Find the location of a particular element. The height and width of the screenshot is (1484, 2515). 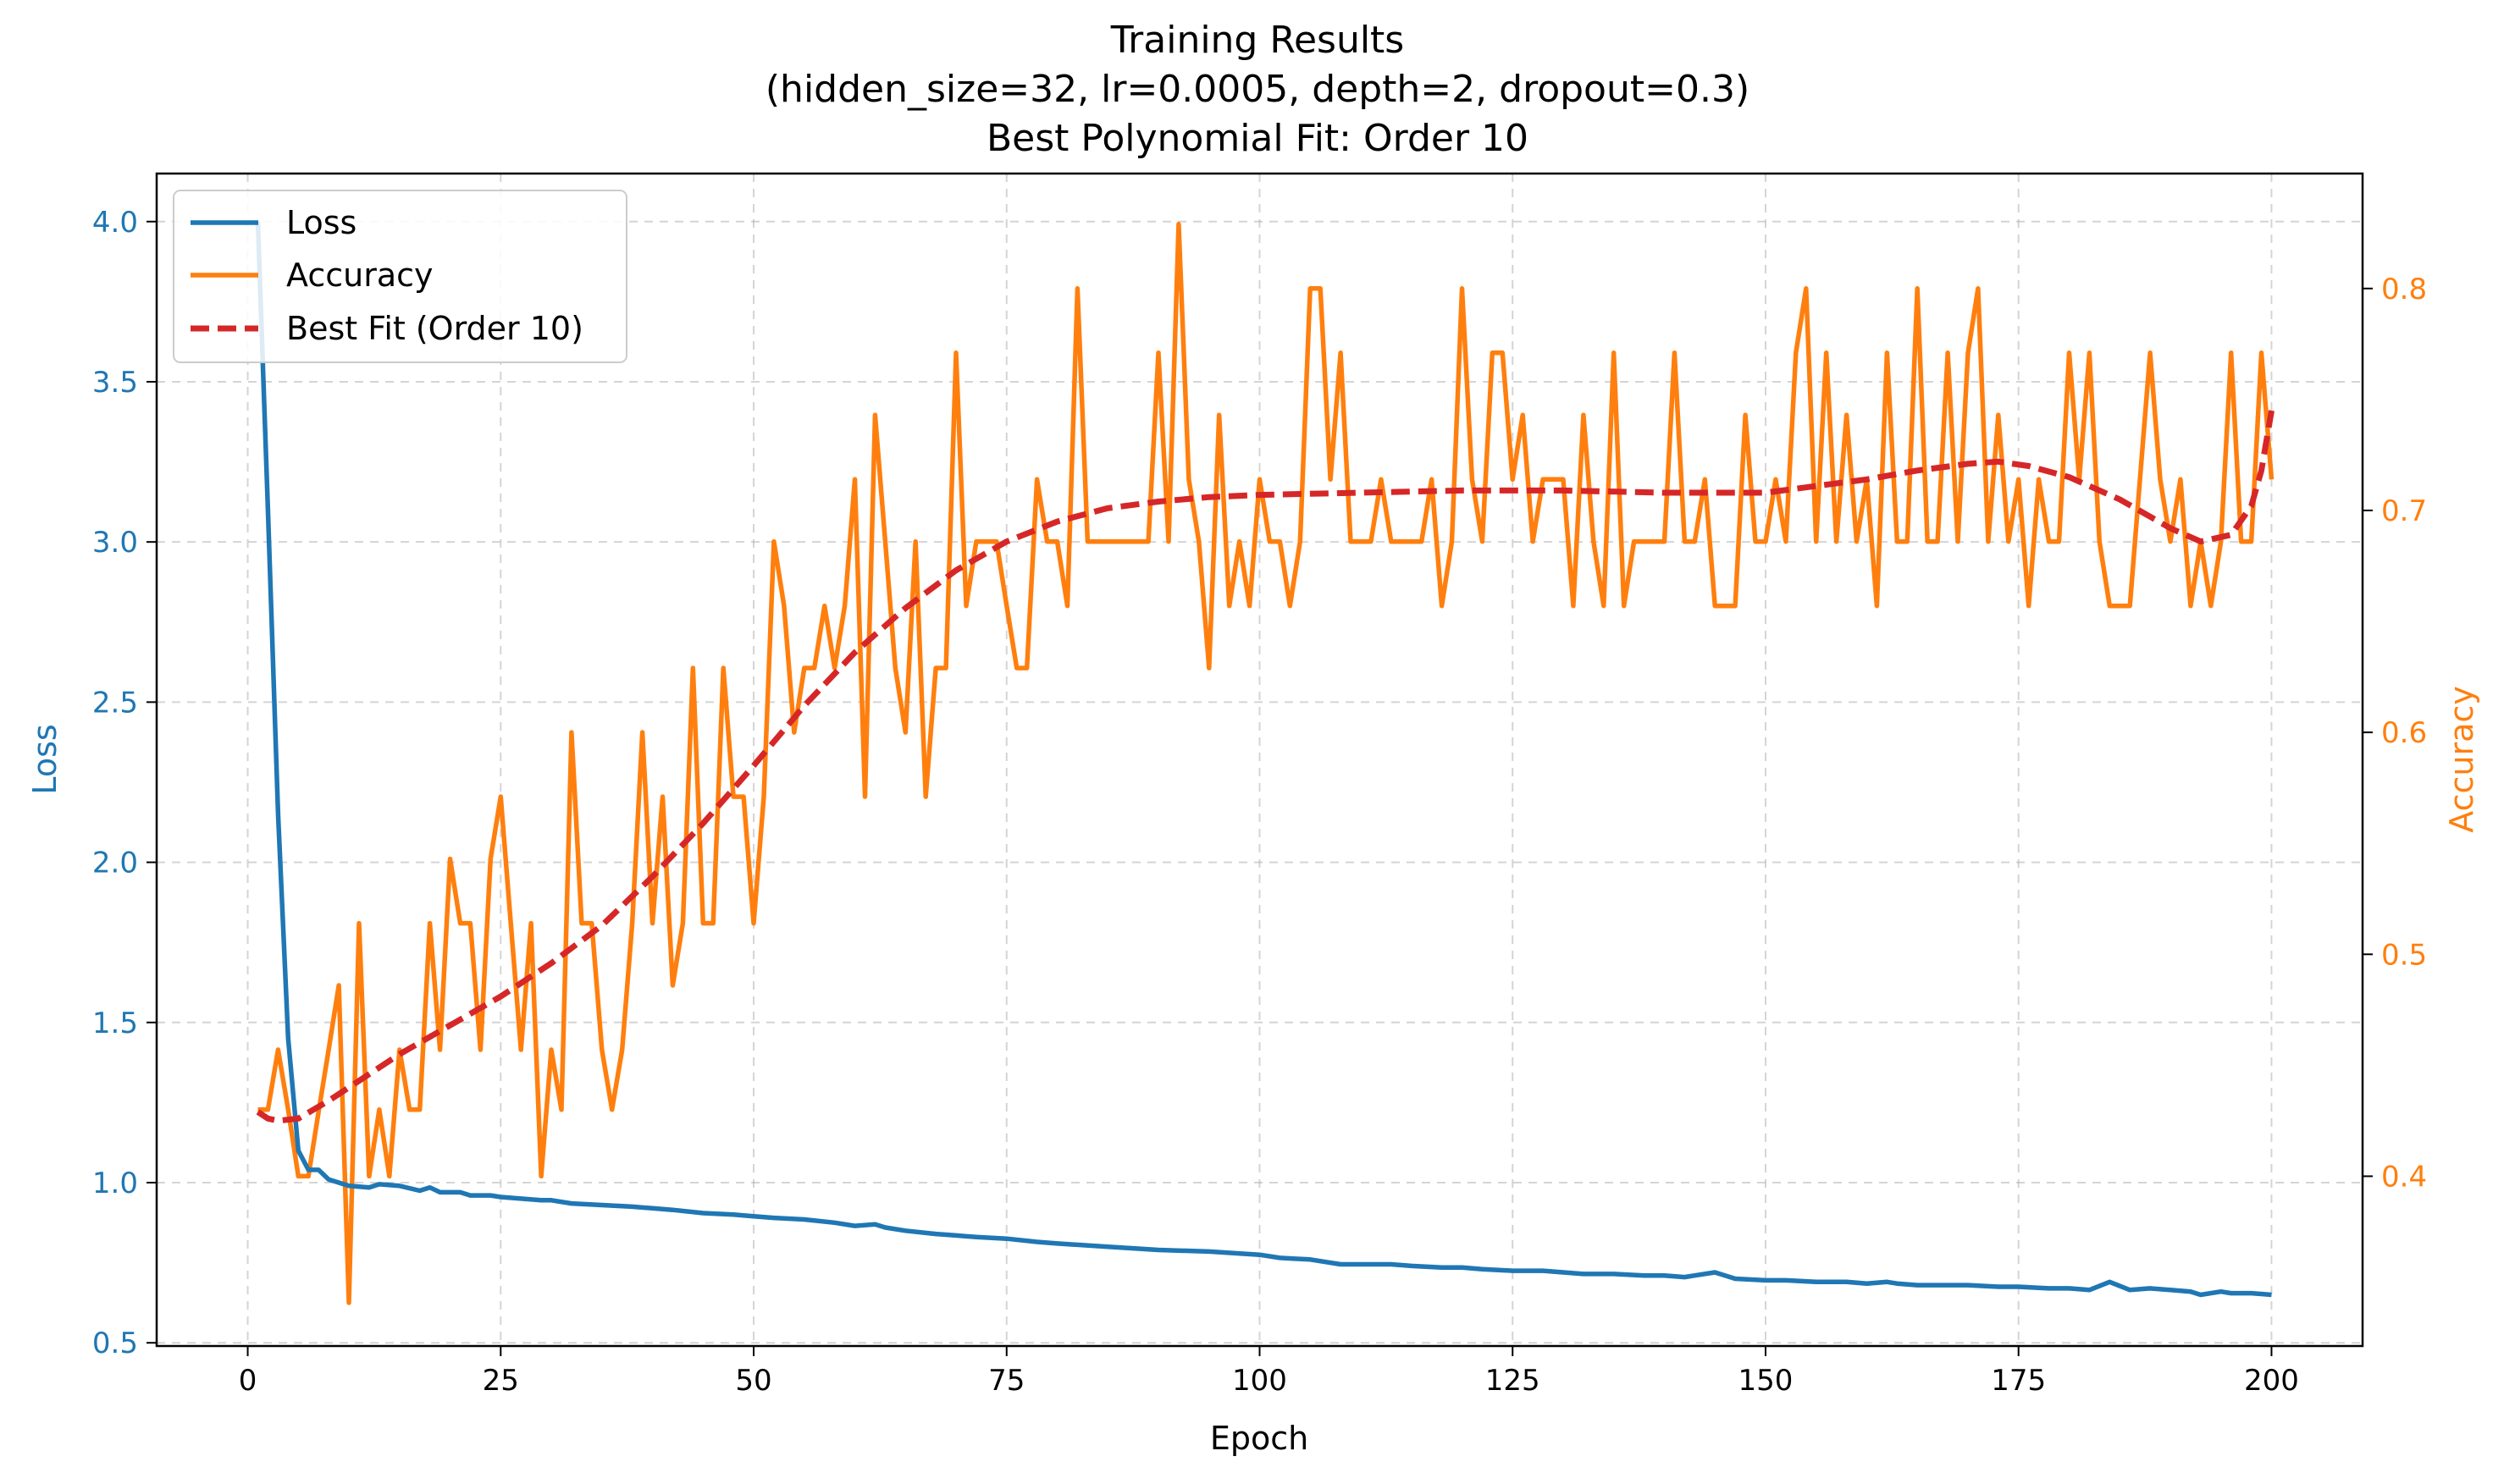

y-right-tick-label: 0.7 is located at coordinates (2404, 511).